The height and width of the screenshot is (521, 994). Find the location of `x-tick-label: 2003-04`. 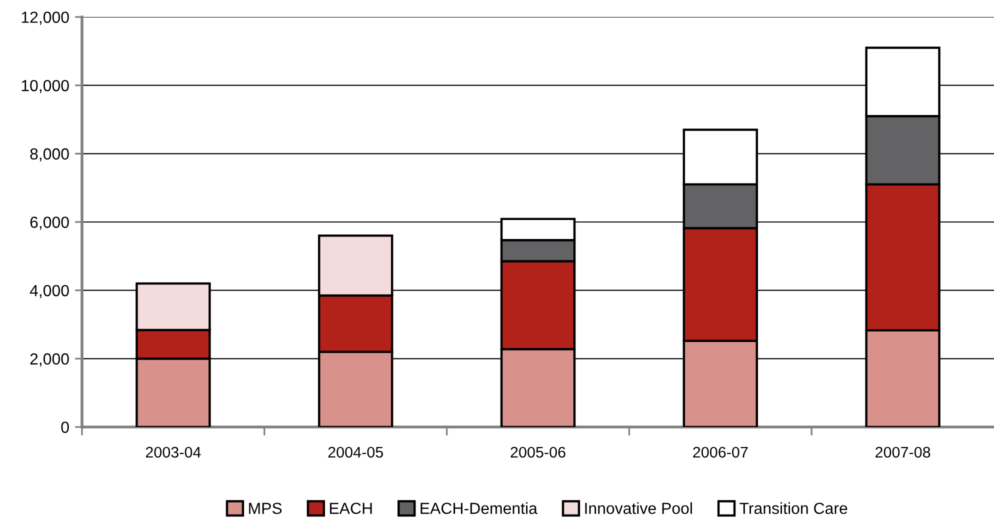

x-tick-label: 2003-04 is located at coordinates (173, 452).